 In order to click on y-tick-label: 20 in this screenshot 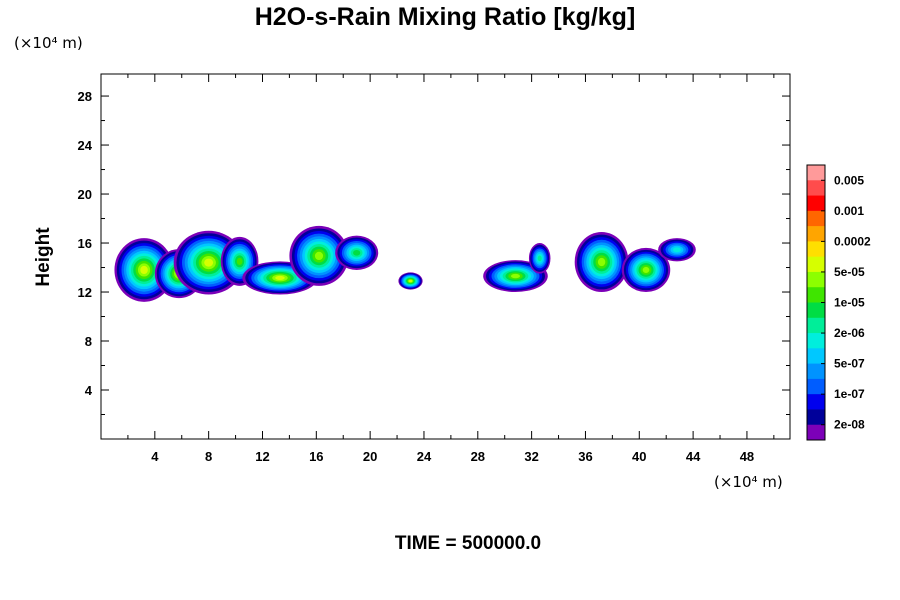, I will do `click(85, 194)`.